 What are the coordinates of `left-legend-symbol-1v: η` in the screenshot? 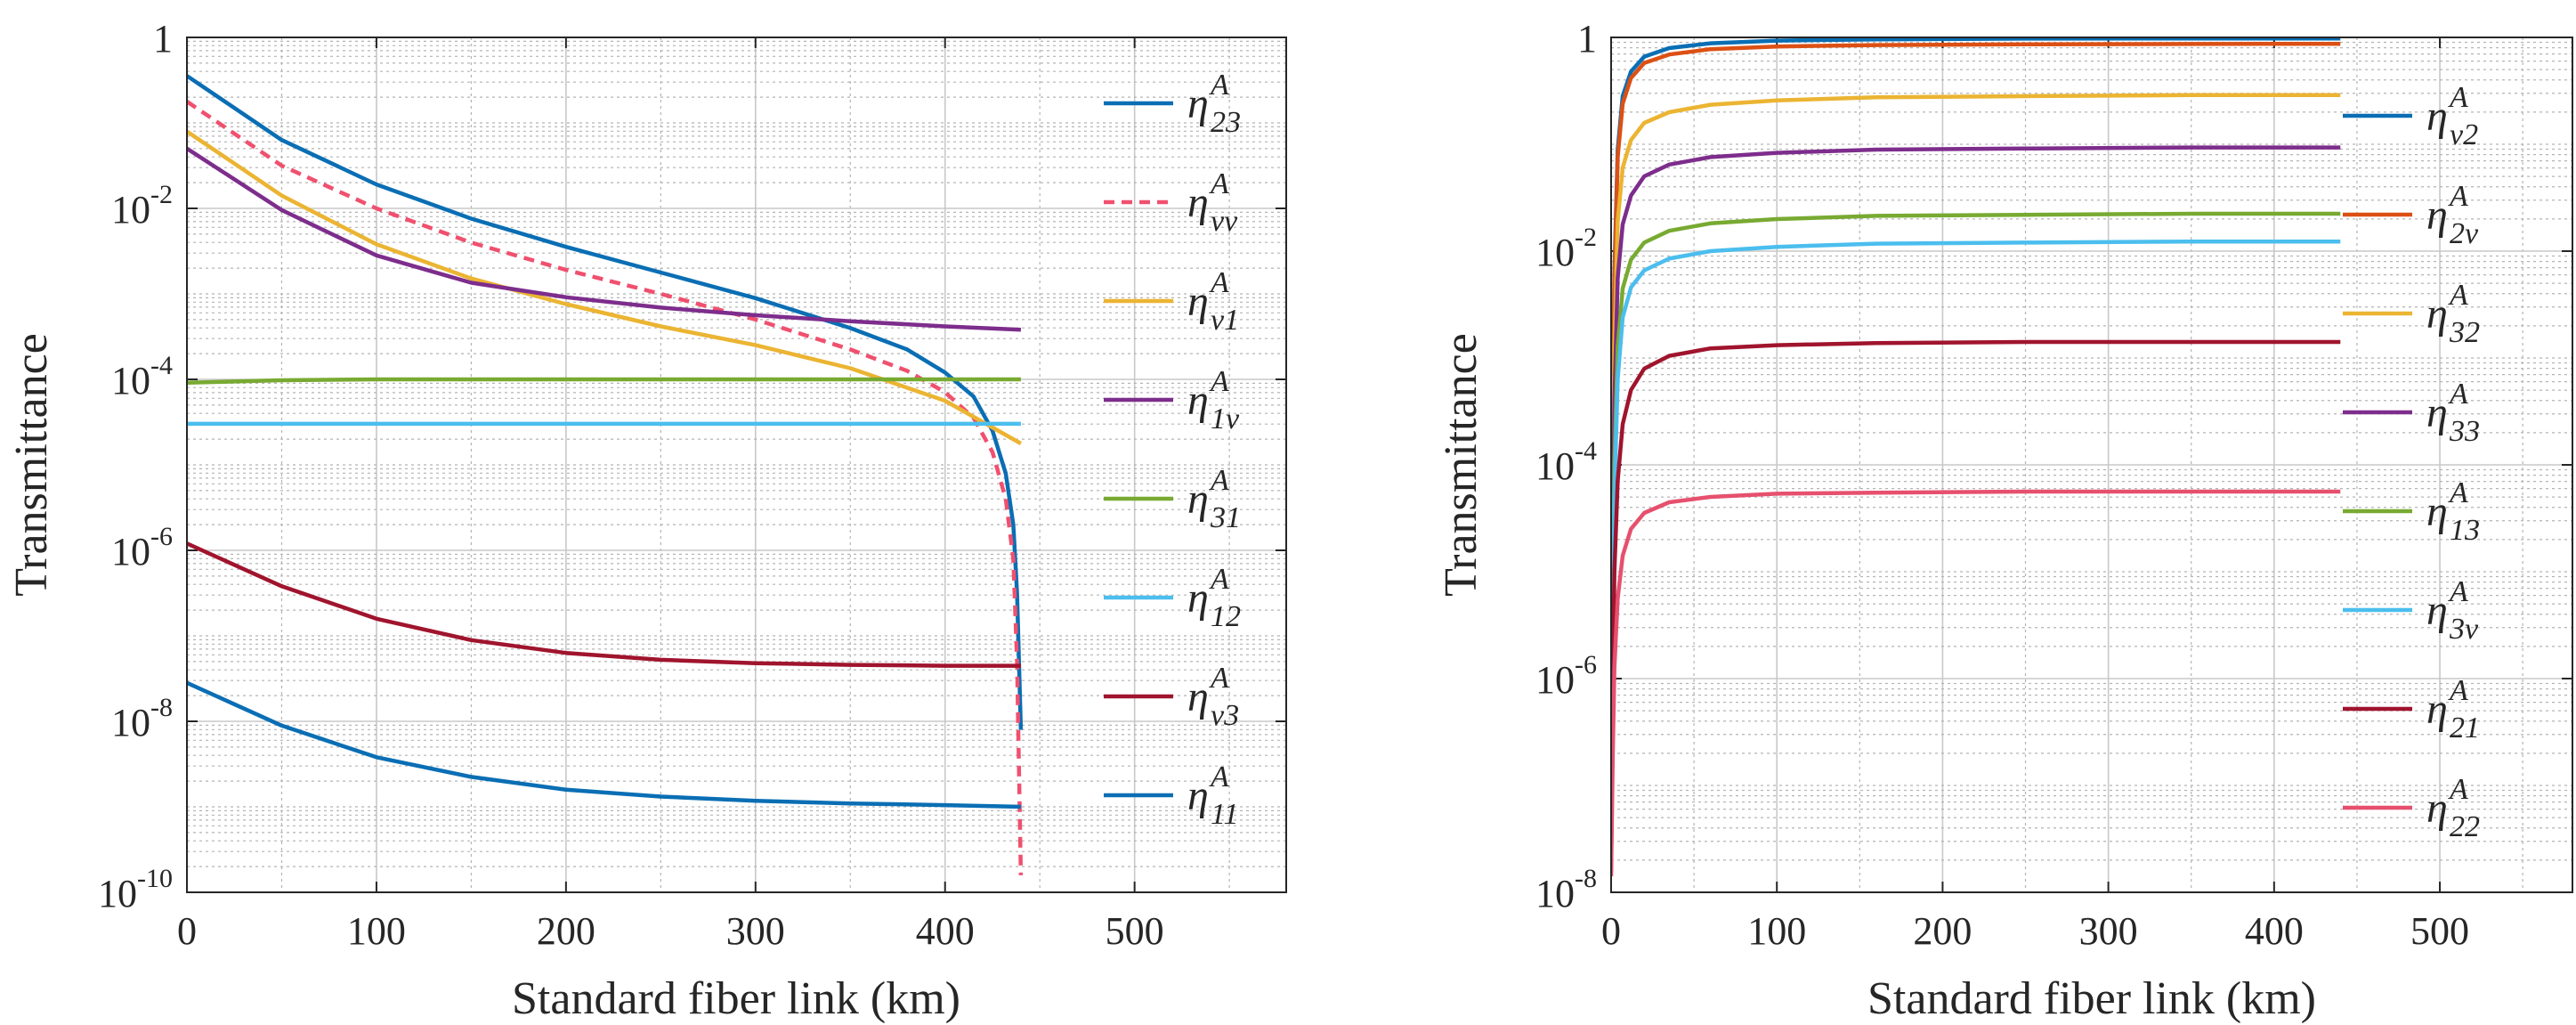 It's located at (1198, 400).